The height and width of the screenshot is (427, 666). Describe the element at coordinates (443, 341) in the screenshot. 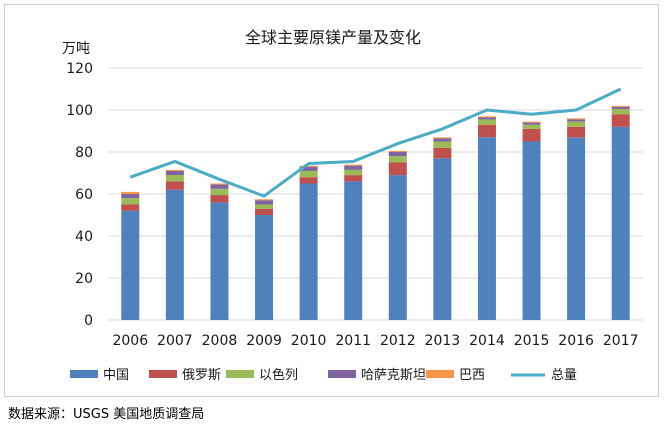

I see `x-tick-label: 2013` at that location.